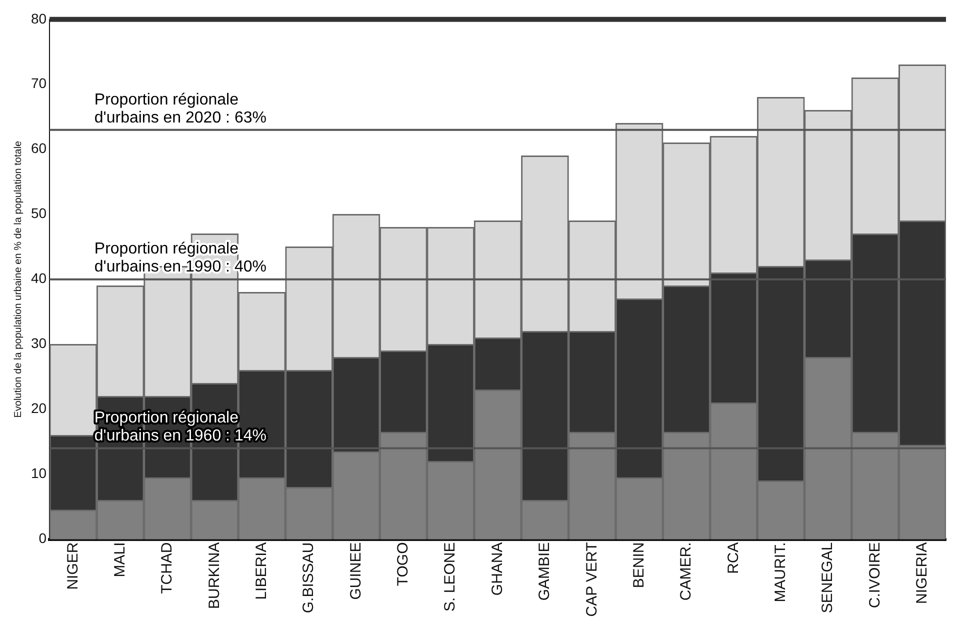 This screenshot has width=957, height=631. I want to click on x-tick-label: G.BISSAU, so click(309, 578).